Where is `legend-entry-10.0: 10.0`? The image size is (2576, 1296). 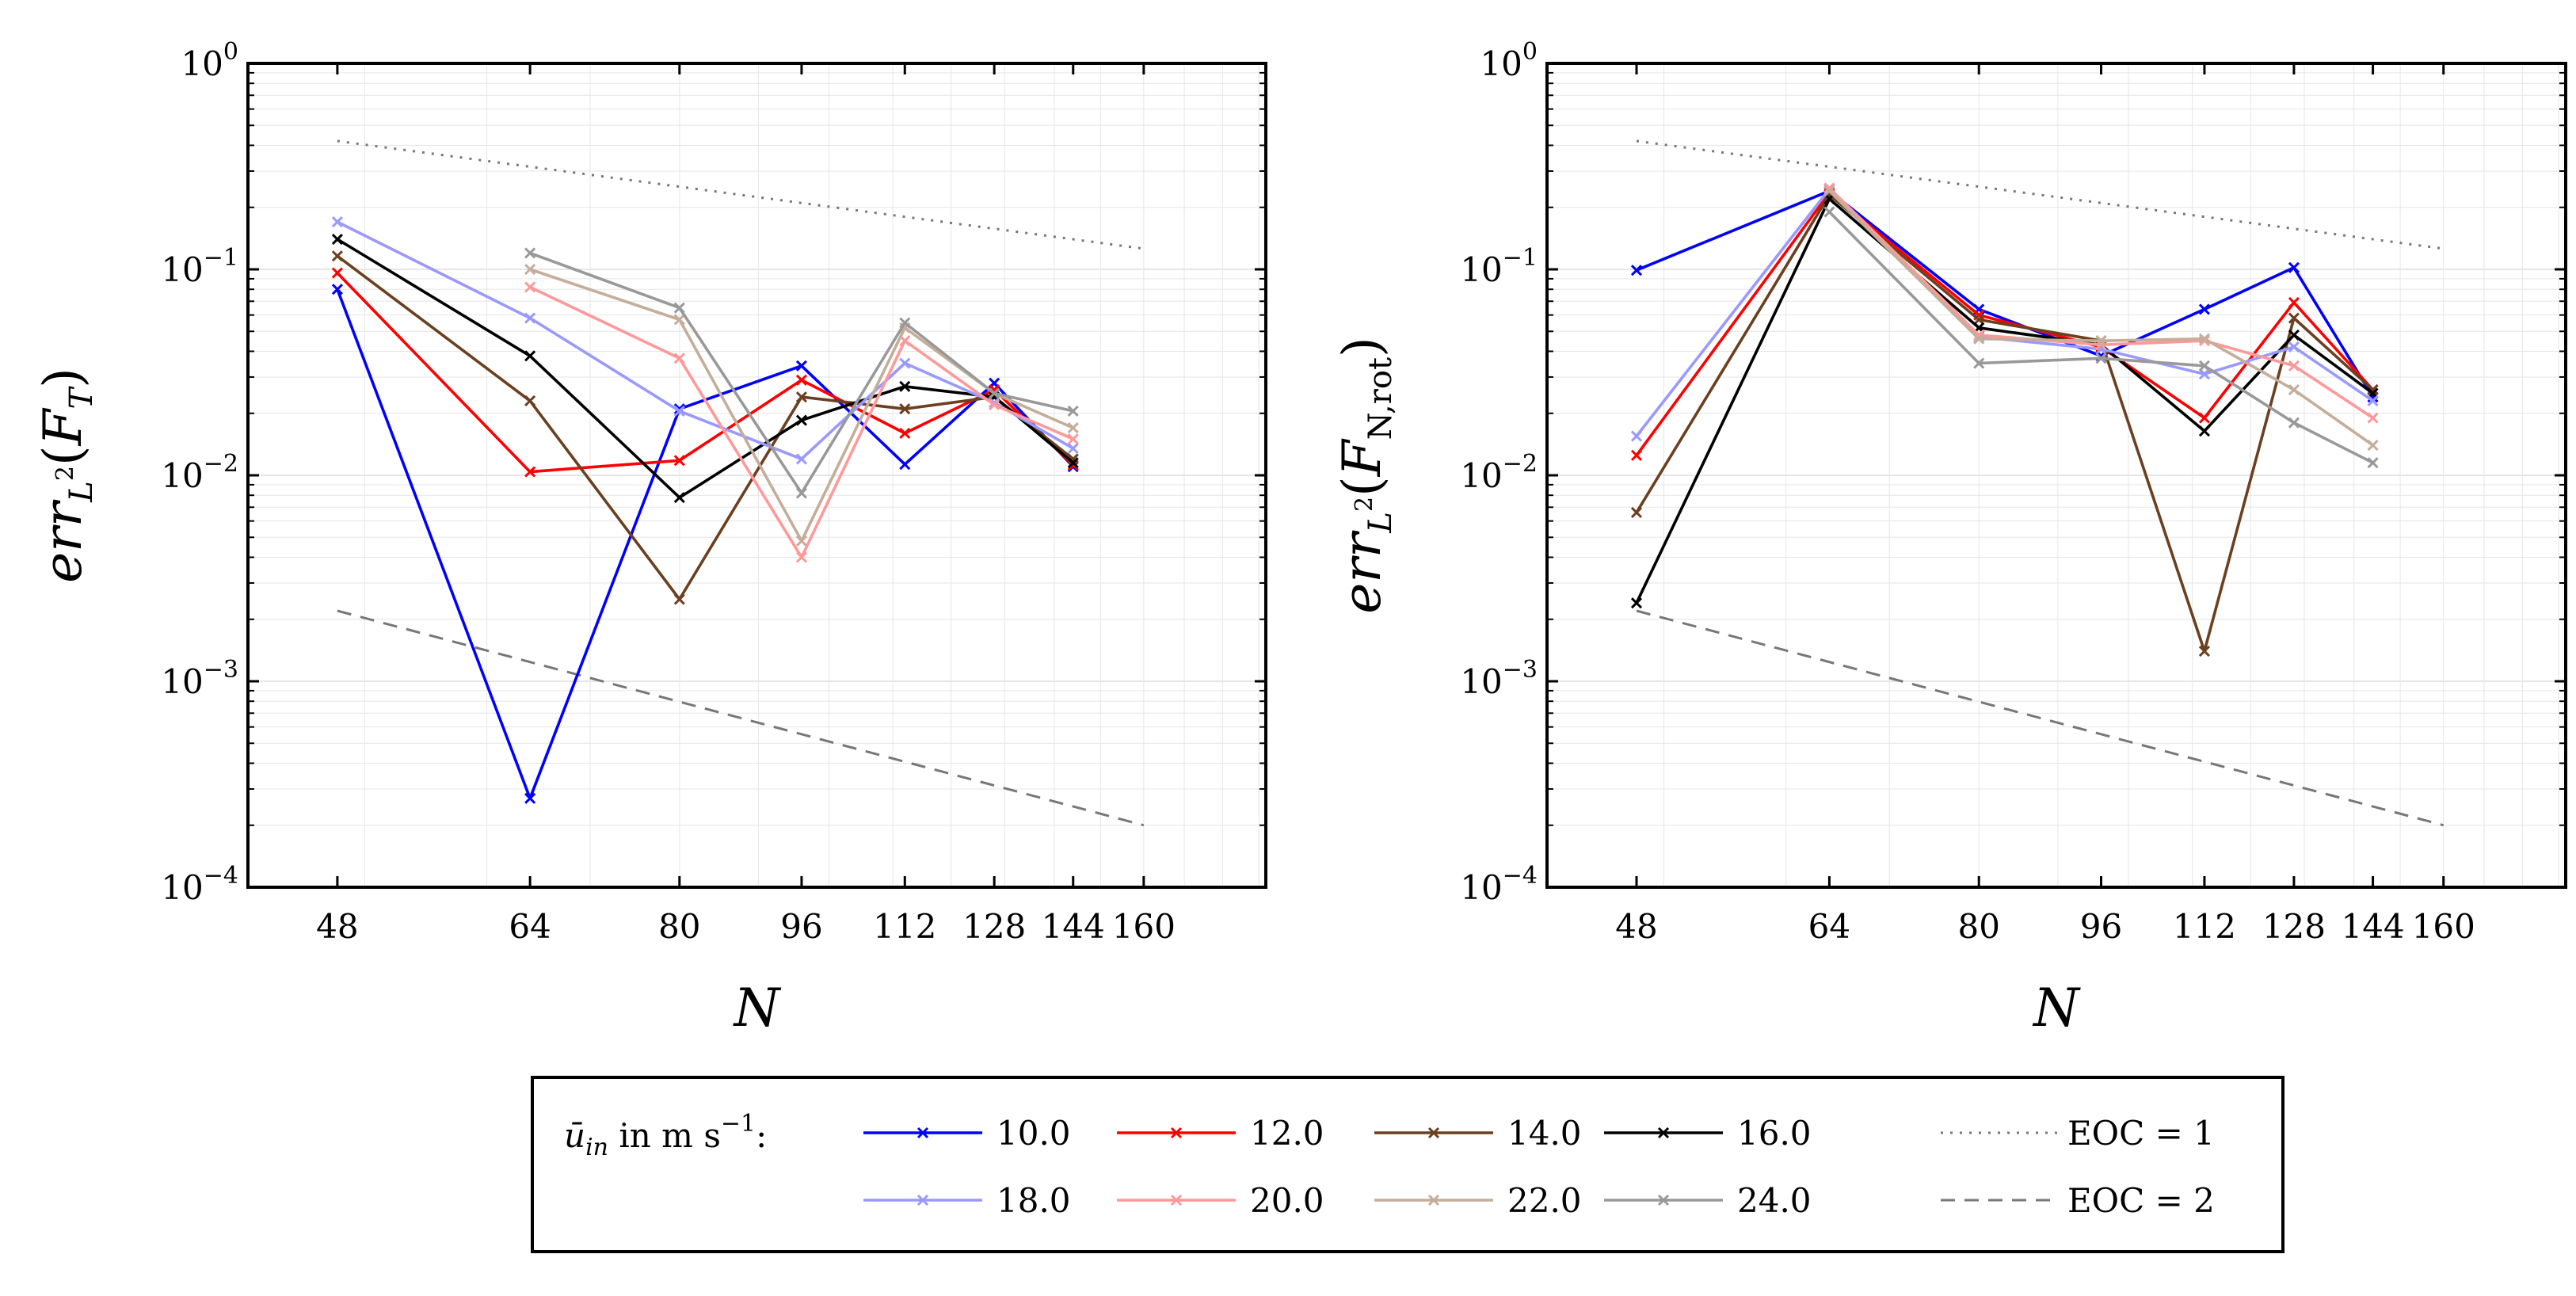 legend-entry-10.0: 10.0 is located at coordinates (967, 1133).